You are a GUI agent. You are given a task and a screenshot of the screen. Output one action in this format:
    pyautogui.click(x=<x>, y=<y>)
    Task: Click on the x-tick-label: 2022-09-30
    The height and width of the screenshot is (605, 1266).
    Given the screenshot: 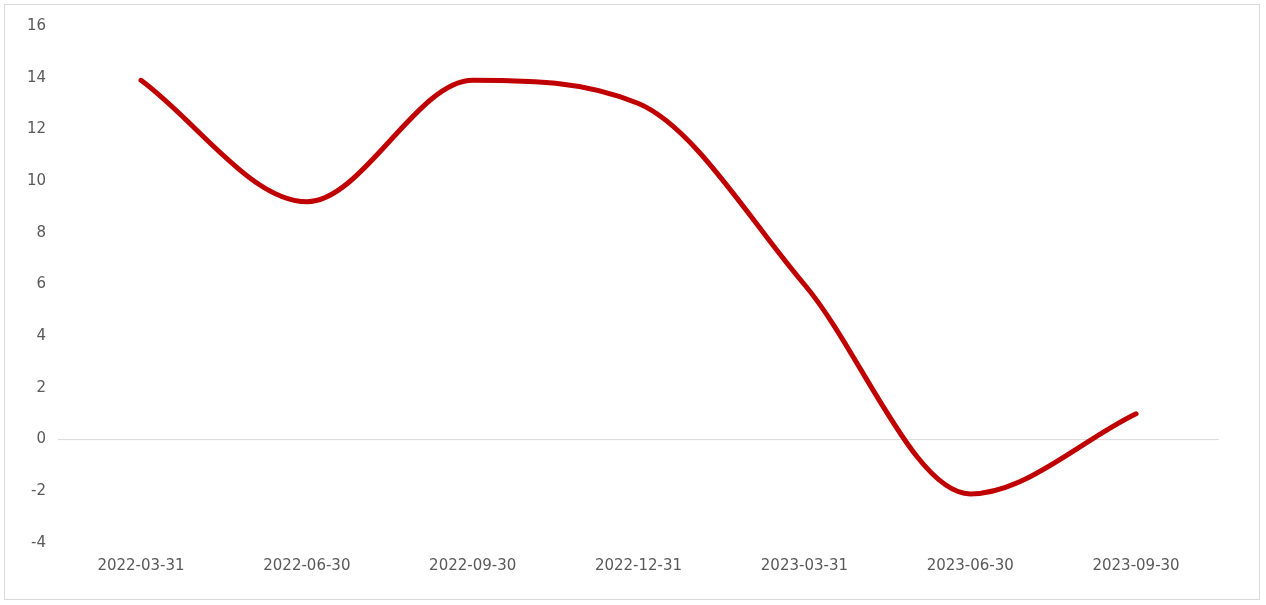 What is the action you would take?
    pyautogui.click(x=473, y=564)
    